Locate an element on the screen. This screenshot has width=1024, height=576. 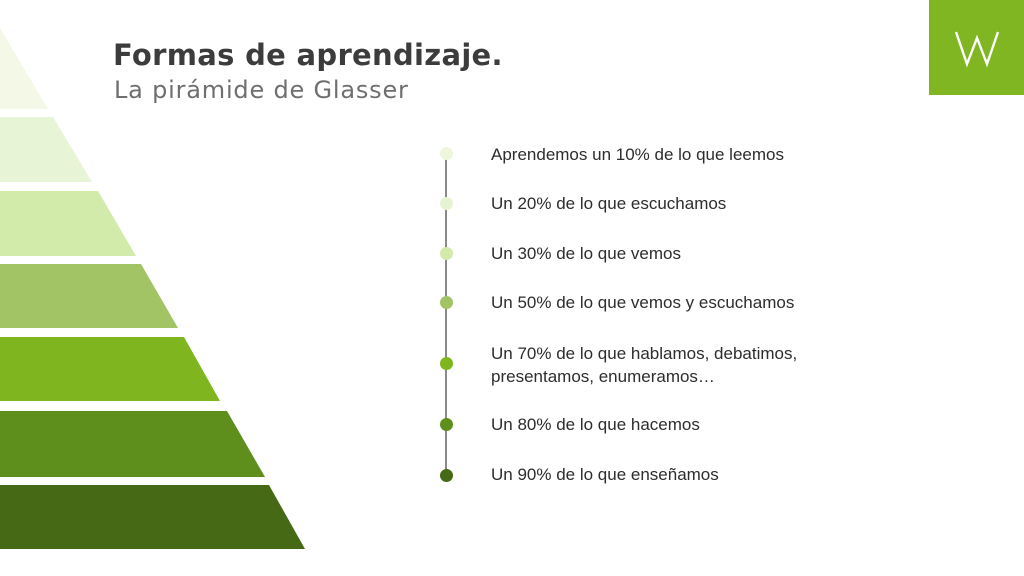
item-text-3: Un 30% de lo que vemos is located at coordinates (586, 253).